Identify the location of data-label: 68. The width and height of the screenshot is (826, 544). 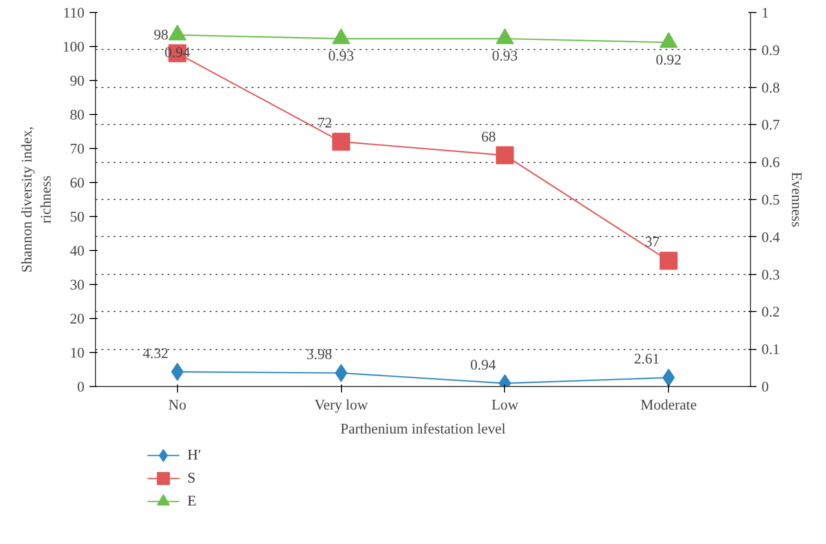
(488, 137).